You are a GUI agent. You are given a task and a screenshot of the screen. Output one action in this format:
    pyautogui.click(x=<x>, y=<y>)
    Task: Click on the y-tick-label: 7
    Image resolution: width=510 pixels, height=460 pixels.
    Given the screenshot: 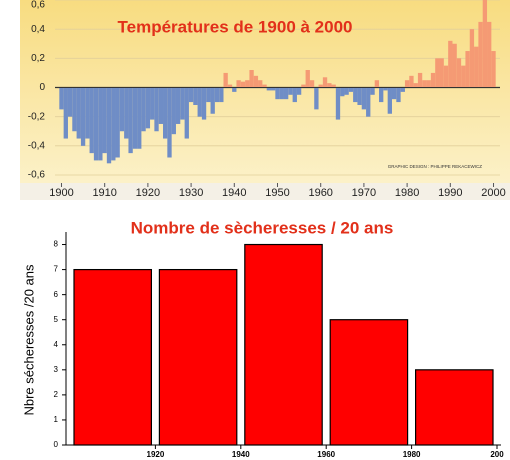 What is the action you would take?
    pyautogui.click(x=56, y=269)
    